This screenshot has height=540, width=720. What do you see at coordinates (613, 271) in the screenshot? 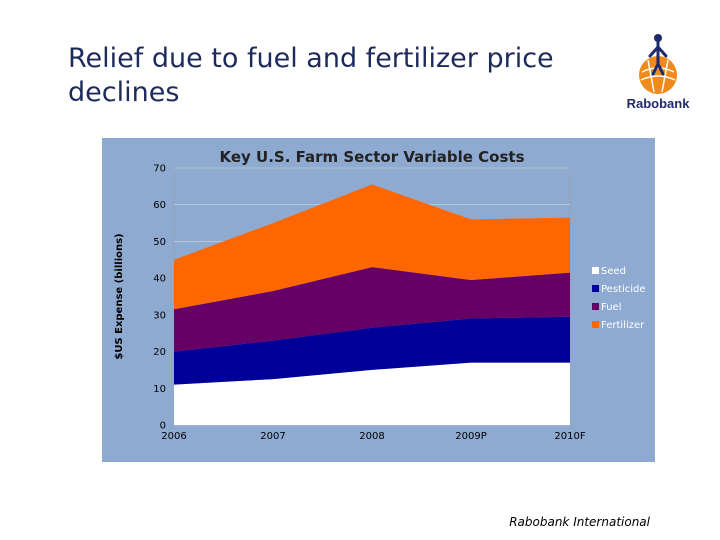
I see `legend-label-seed: Seed` at bounding box center [613, 271].